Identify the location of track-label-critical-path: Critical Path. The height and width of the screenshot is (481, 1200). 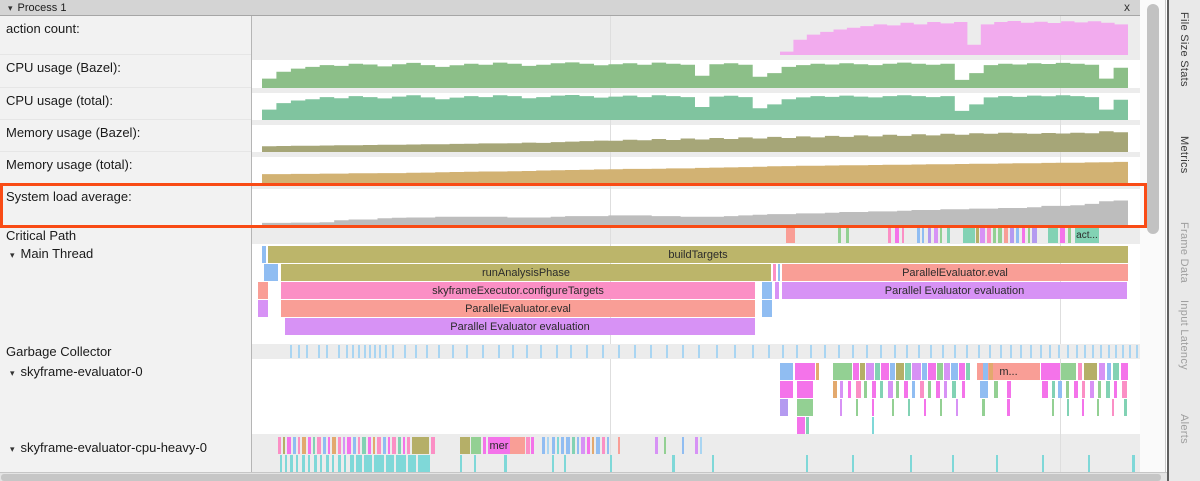
(41, 235).